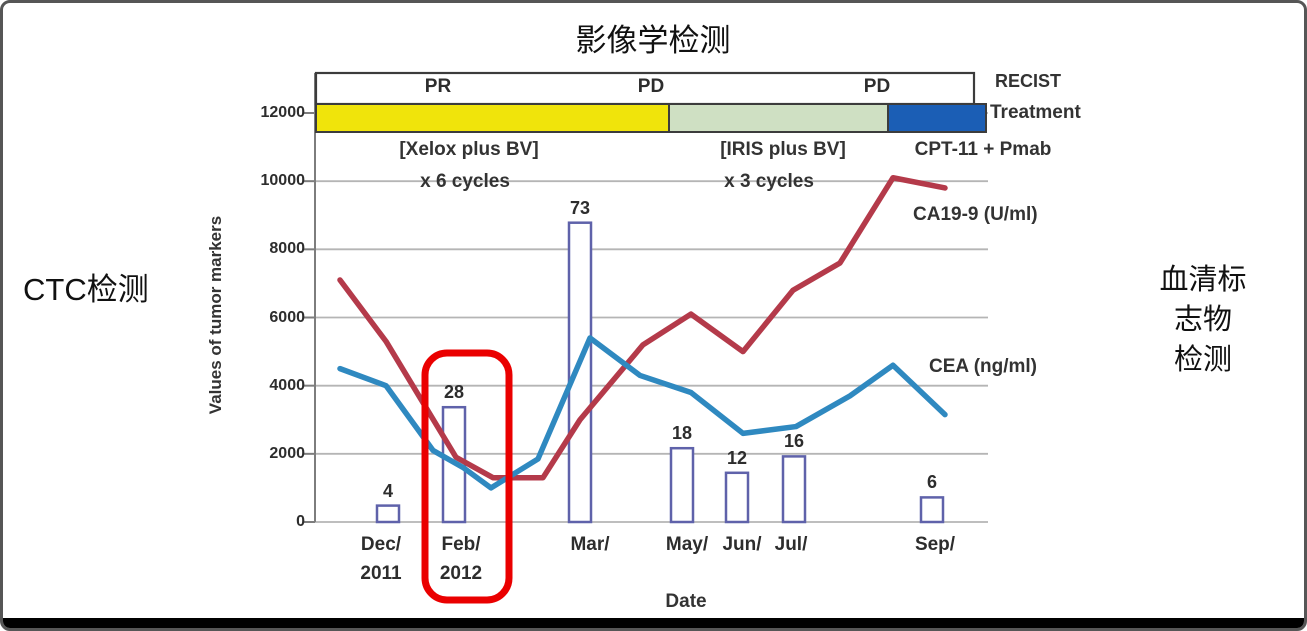 Image resolution: width=1307 pixels, height=631 pixels. Describe the element at coordinates (454, 392) in the screenshot. I see `ctc-bar-value: 28` at that location.